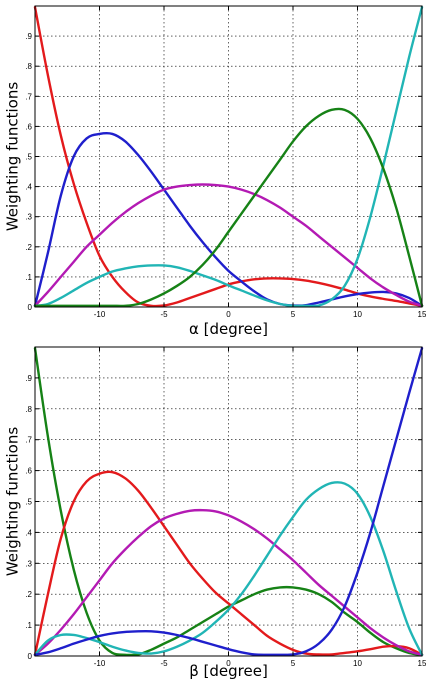  I want to click on x-axis-label: β [degree], so click(228, 671).